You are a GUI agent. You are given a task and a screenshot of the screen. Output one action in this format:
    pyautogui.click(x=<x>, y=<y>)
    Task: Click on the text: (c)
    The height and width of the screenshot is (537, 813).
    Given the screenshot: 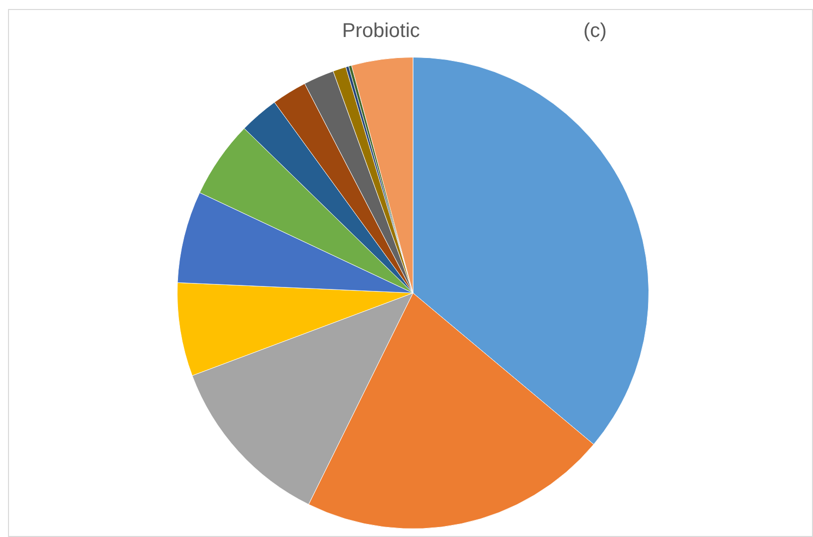 What is the action you would take?
    pyautogui.click(x=595, y=31)
    